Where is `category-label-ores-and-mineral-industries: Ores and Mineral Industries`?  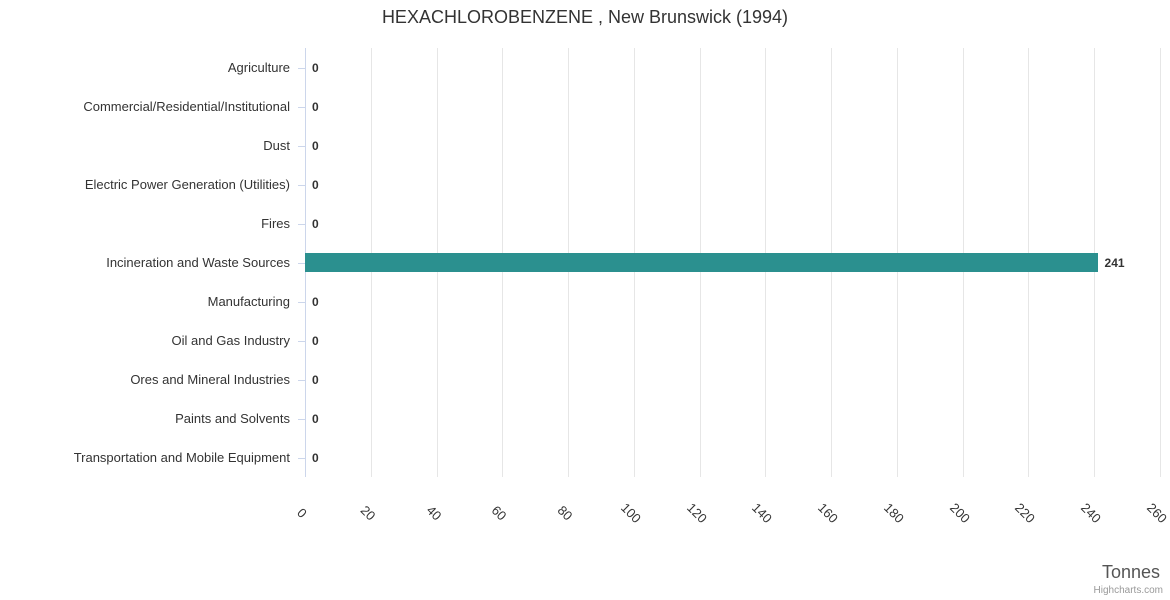
category-label-ores-and-mineral-industries: Ores and Mineral Industries is located at coordinates (210, 379).